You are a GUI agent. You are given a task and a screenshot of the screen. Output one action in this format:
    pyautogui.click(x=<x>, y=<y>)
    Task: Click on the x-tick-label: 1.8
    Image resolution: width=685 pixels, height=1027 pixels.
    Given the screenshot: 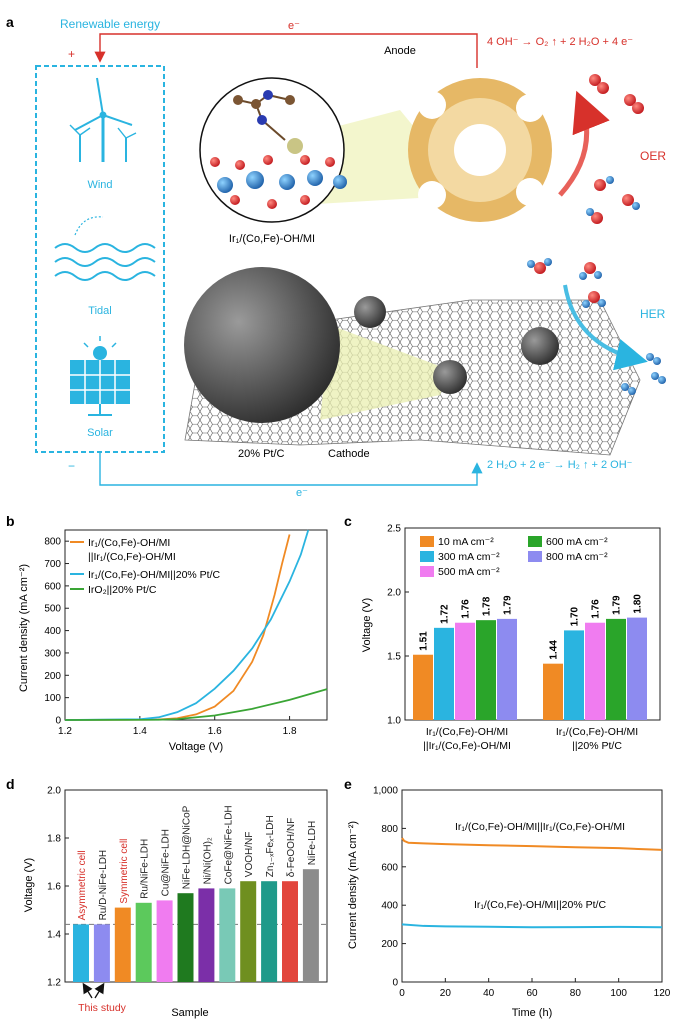 What is the action you would take?
    pyautogui.click(x=290, y=731)
    